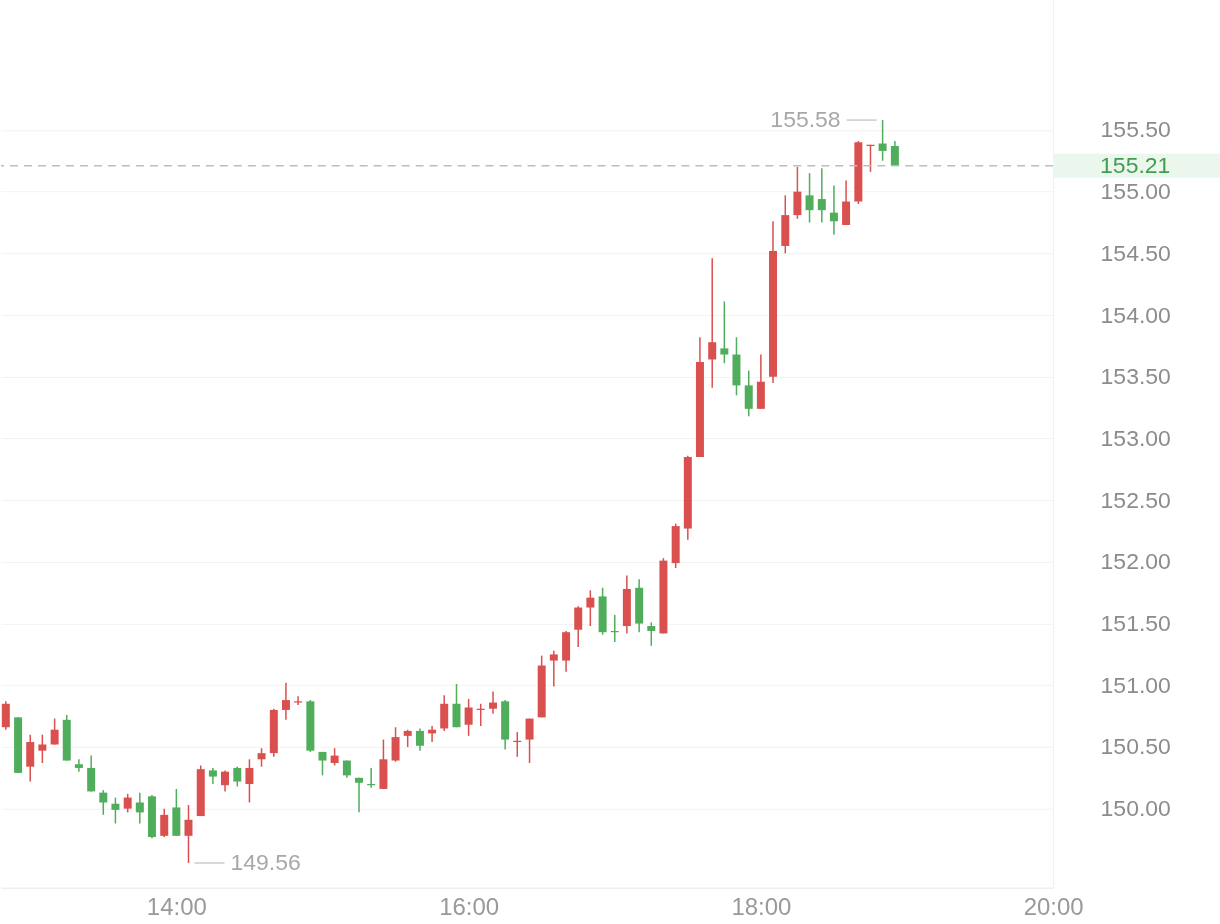 This screenshot has width=1220, height=924. Describe the element at coordinates (1135, 746) in the screenshot. I see `y-tick-label: 150.50` at that location.